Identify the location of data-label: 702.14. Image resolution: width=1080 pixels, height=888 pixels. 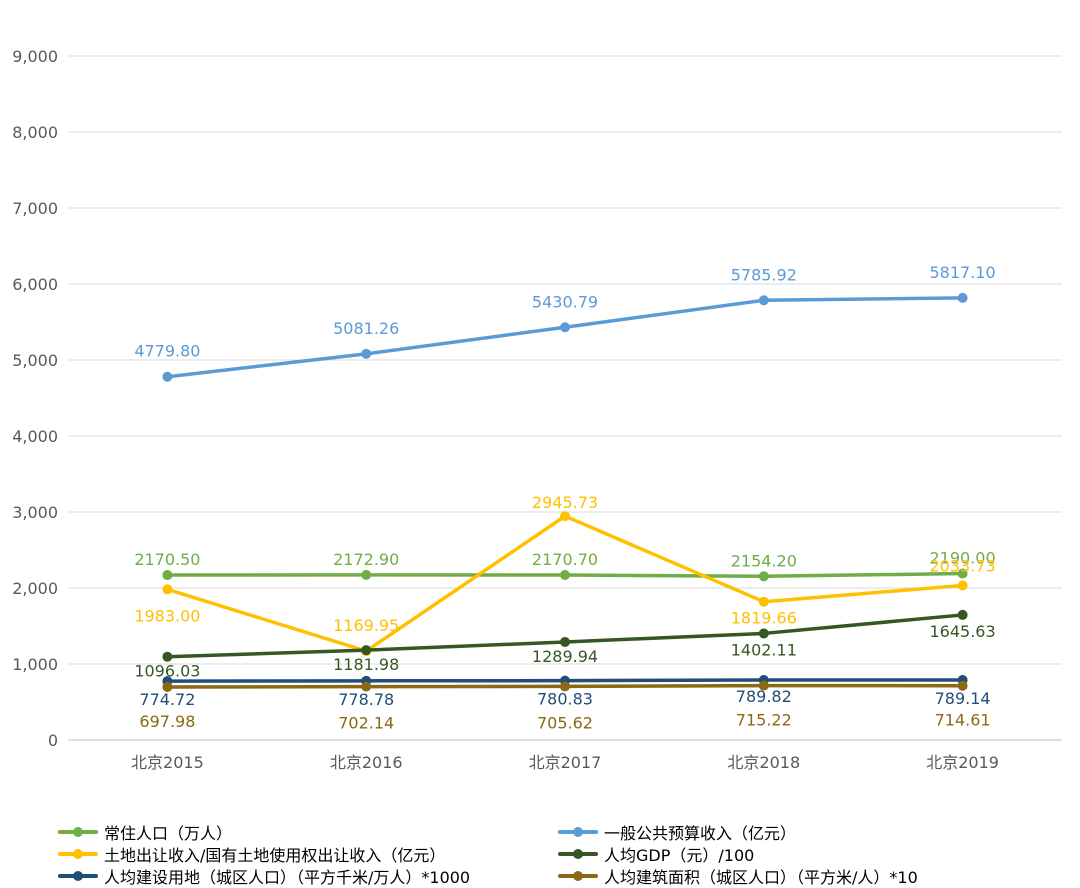
(366, 723).